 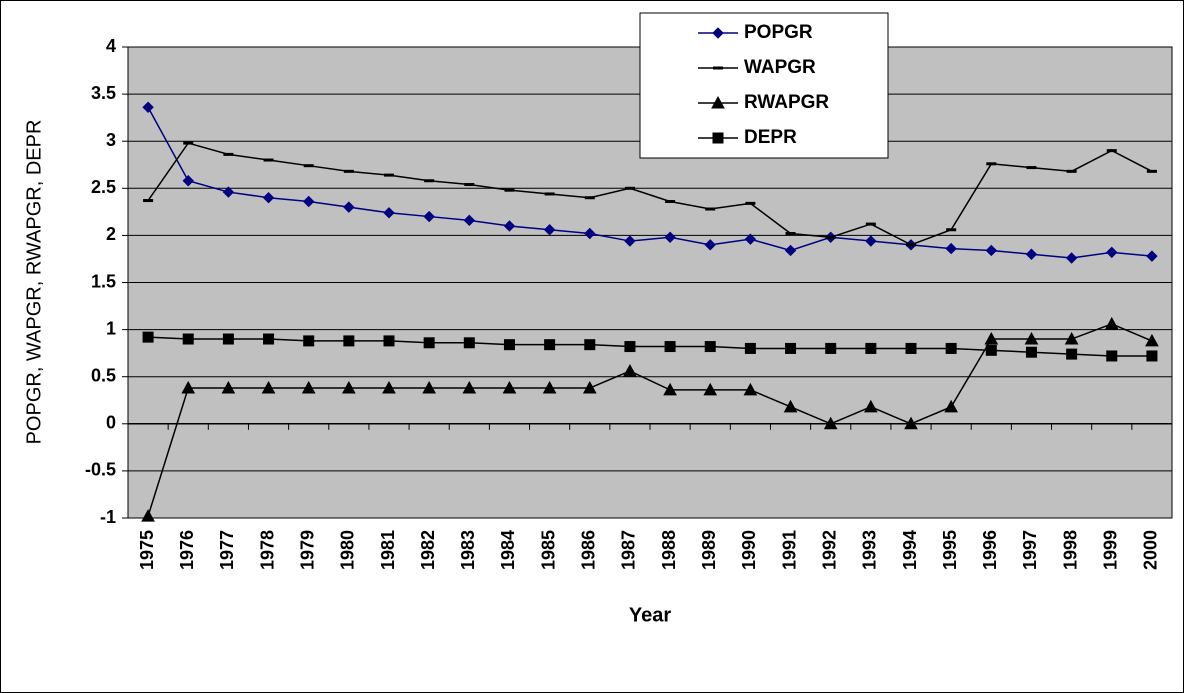 I want to click on x-tick-label: 1985, so click(x=548, y=550).